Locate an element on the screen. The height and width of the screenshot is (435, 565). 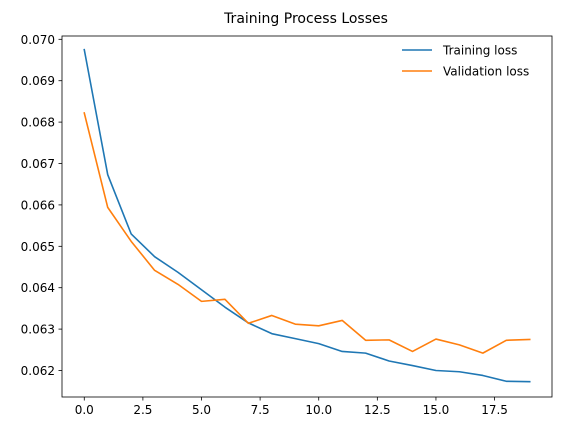
y-tick-label: 0.067 is located at coordinates (38, 164).